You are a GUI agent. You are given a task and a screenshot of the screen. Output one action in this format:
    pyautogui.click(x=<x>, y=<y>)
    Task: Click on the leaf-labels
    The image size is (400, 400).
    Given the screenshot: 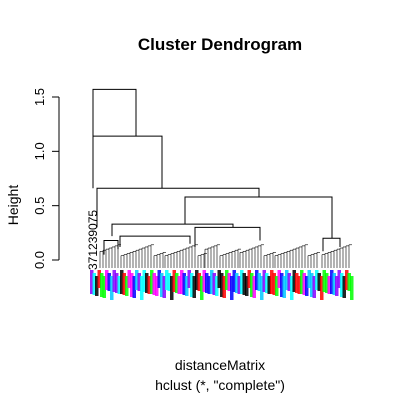 What is the action you would take?
    pyautogui.click(x=222, y=285)
    